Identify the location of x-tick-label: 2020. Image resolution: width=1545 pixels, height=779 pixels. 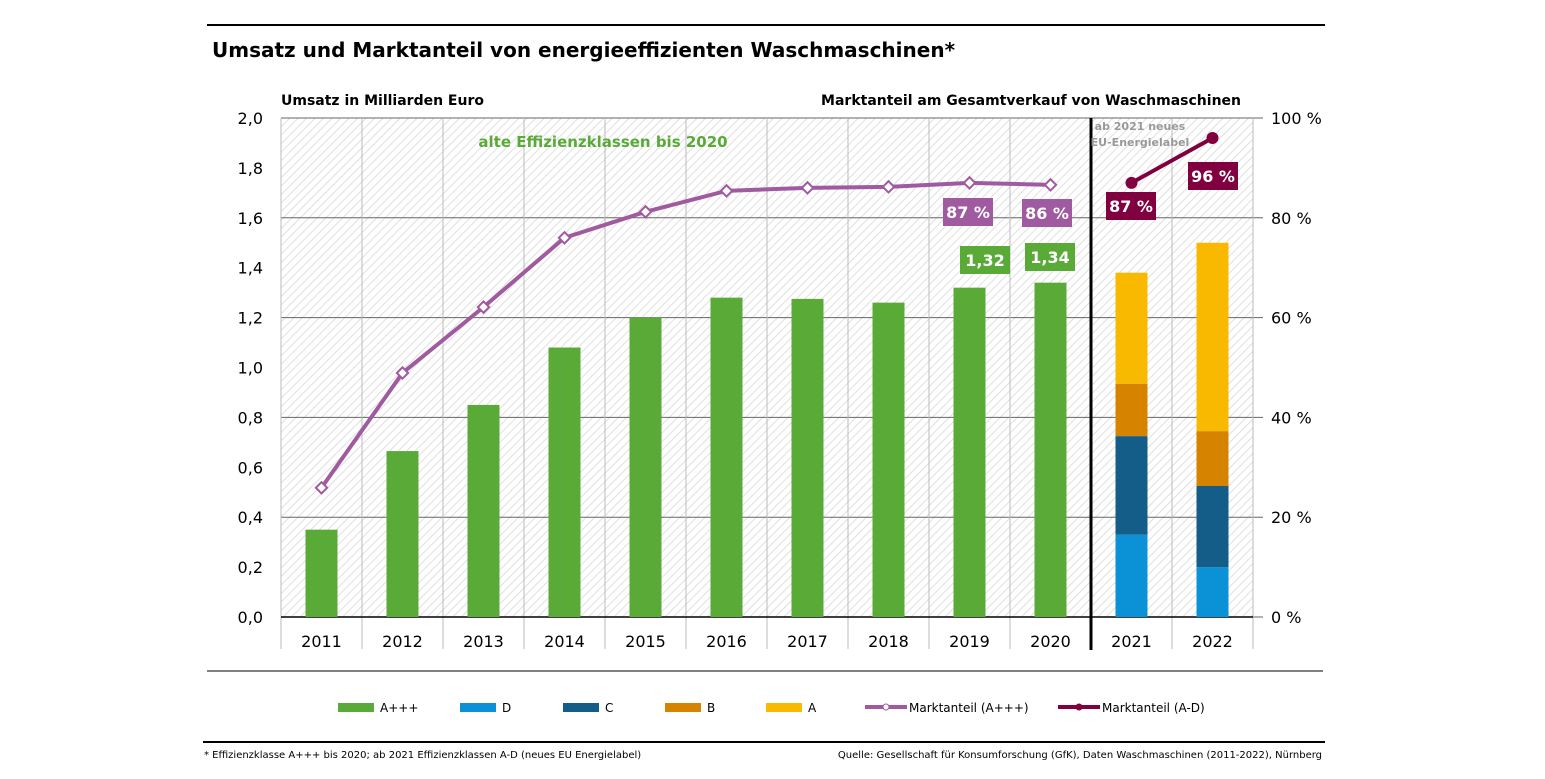
(1050, 641).